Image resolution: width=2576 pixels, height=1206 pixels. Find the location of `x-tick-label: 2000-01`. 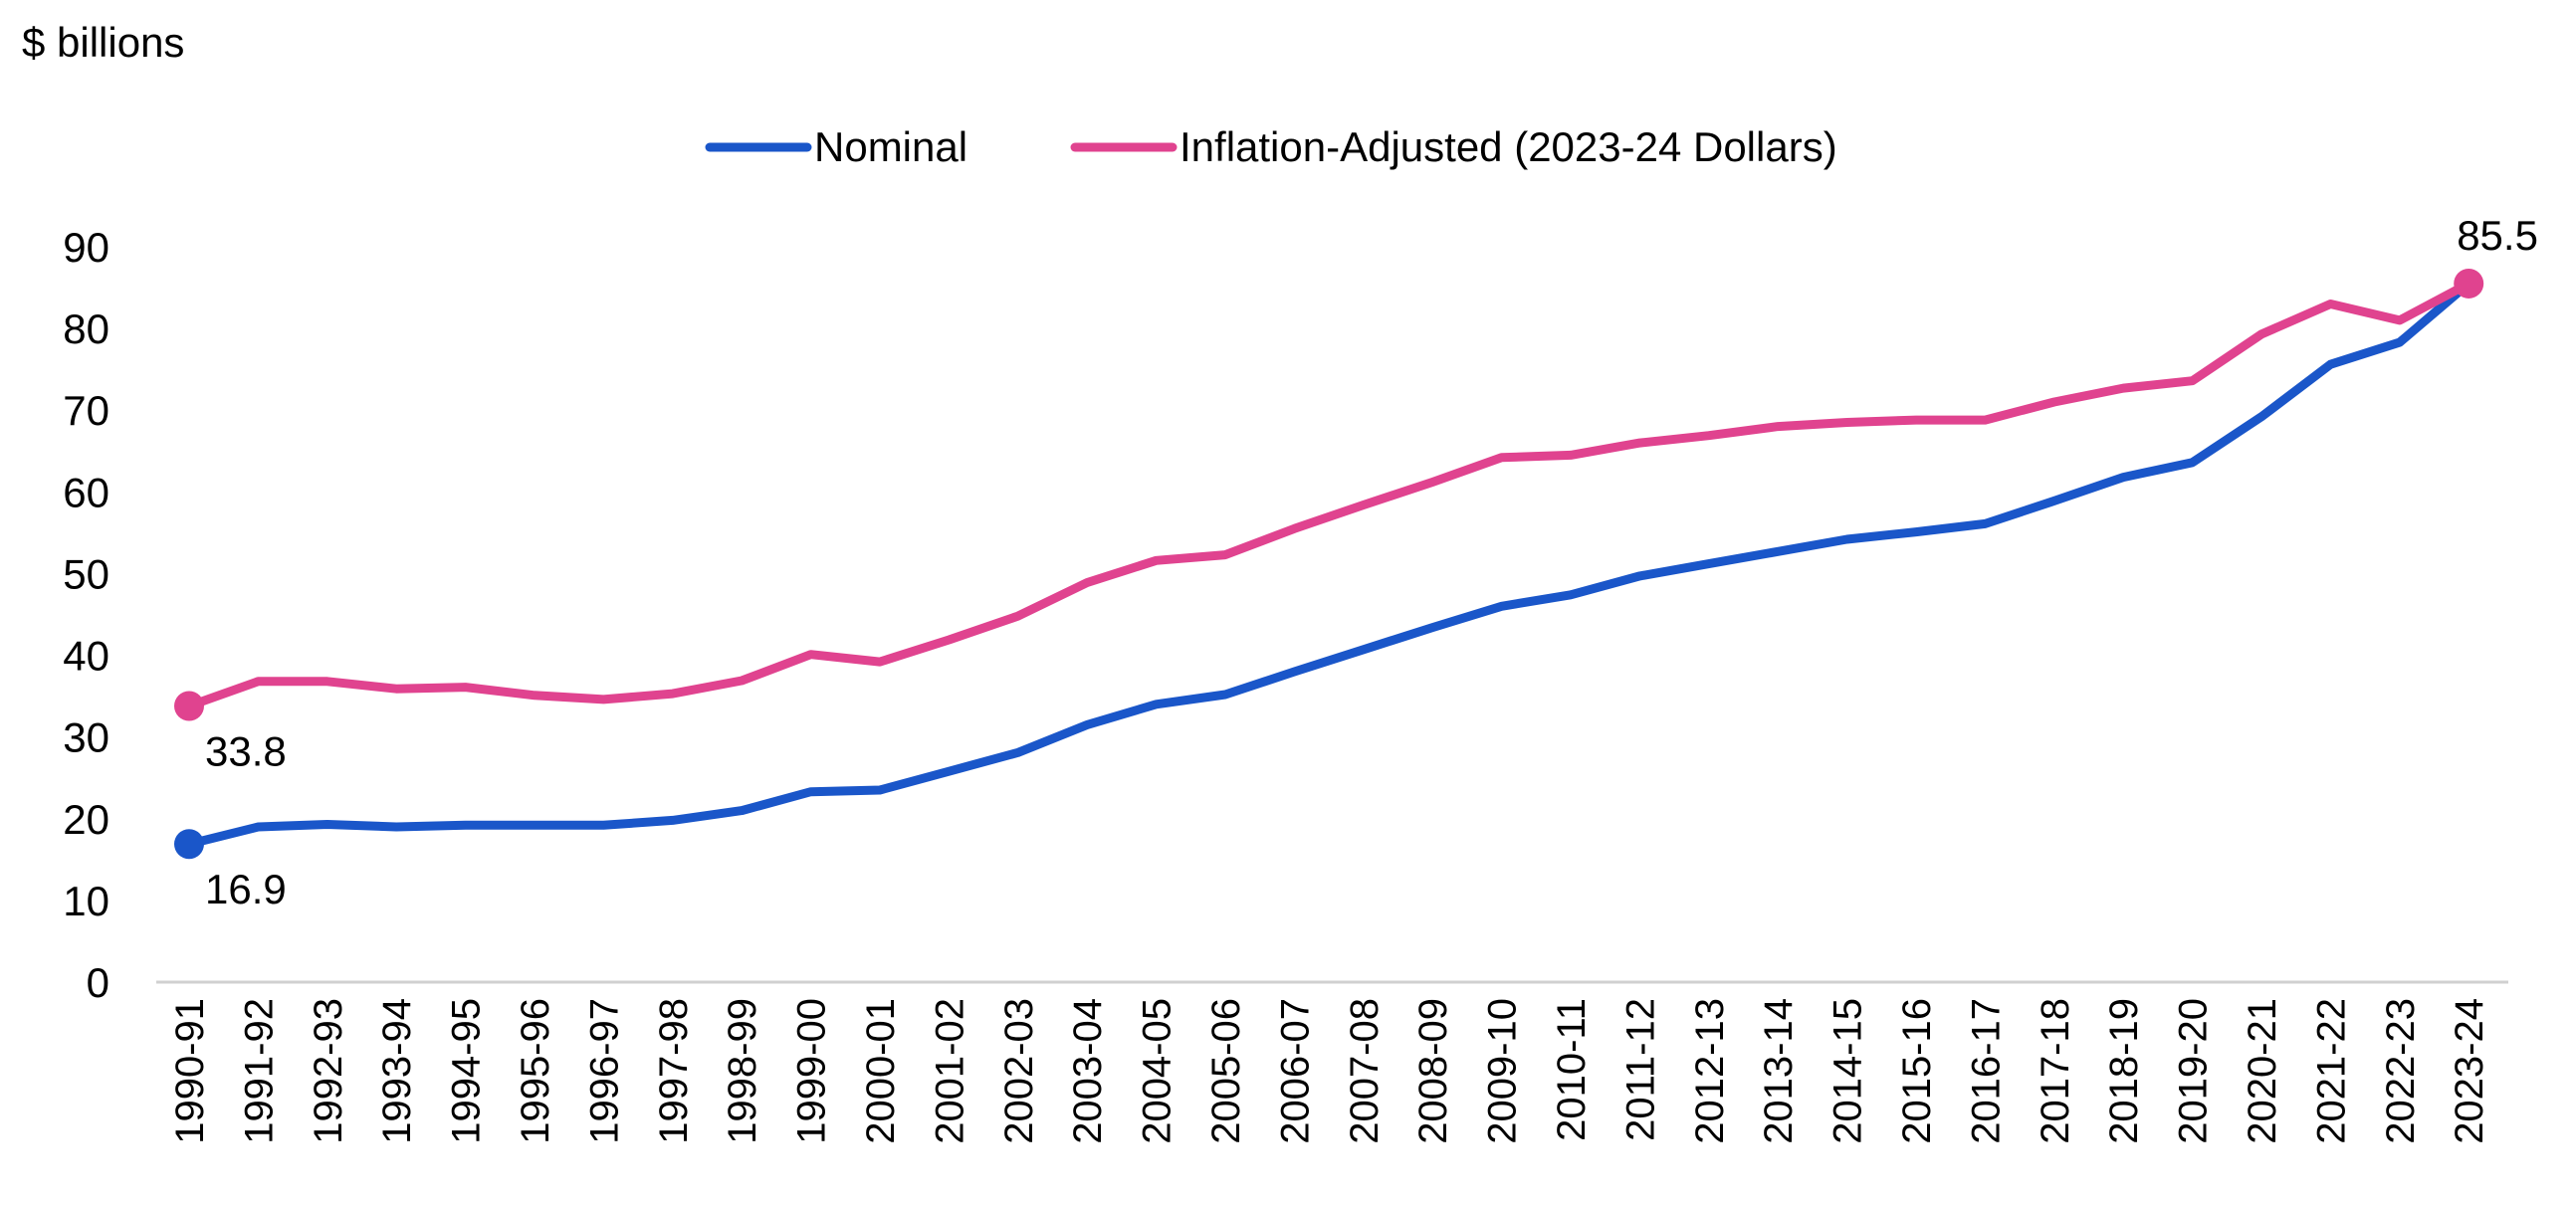

x-tick-label: 2000-01 is located at coordinates (881, 1071).